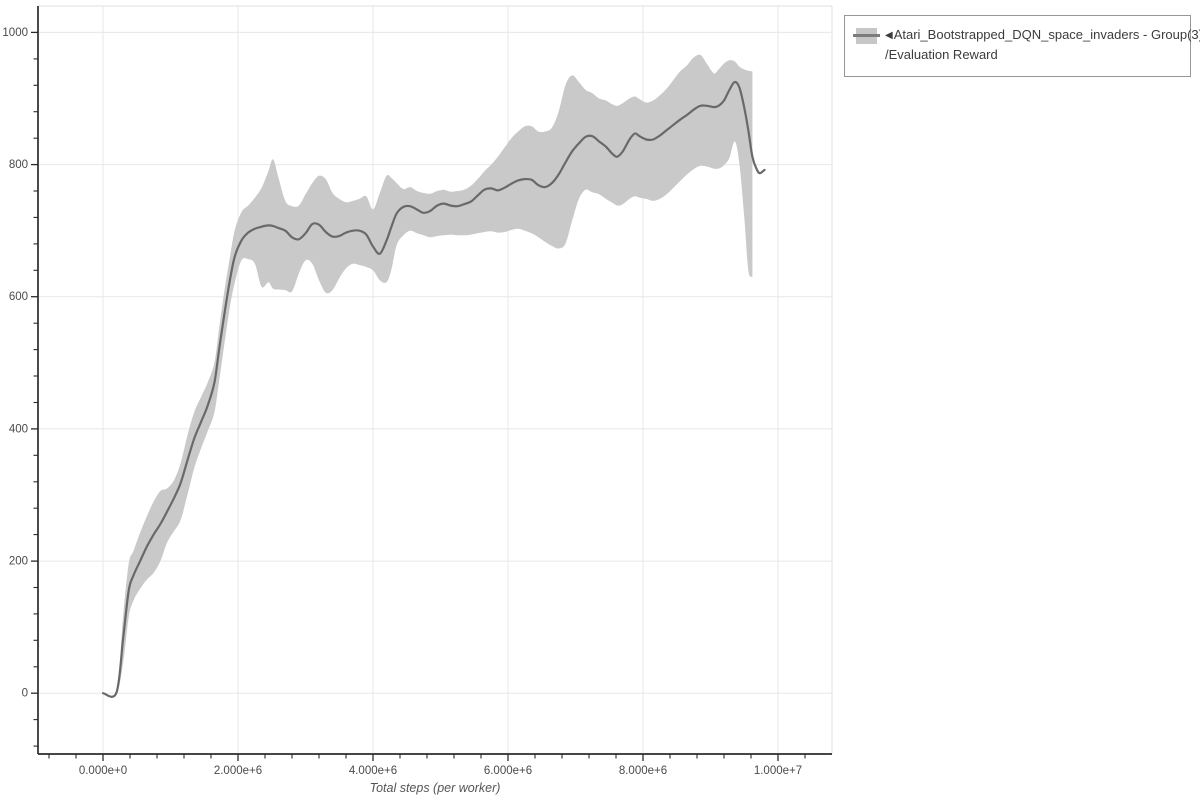 This screenshot has height=800, width=1200. I want to click on x-tick-label: 8.000e+6, so click(643, 771).